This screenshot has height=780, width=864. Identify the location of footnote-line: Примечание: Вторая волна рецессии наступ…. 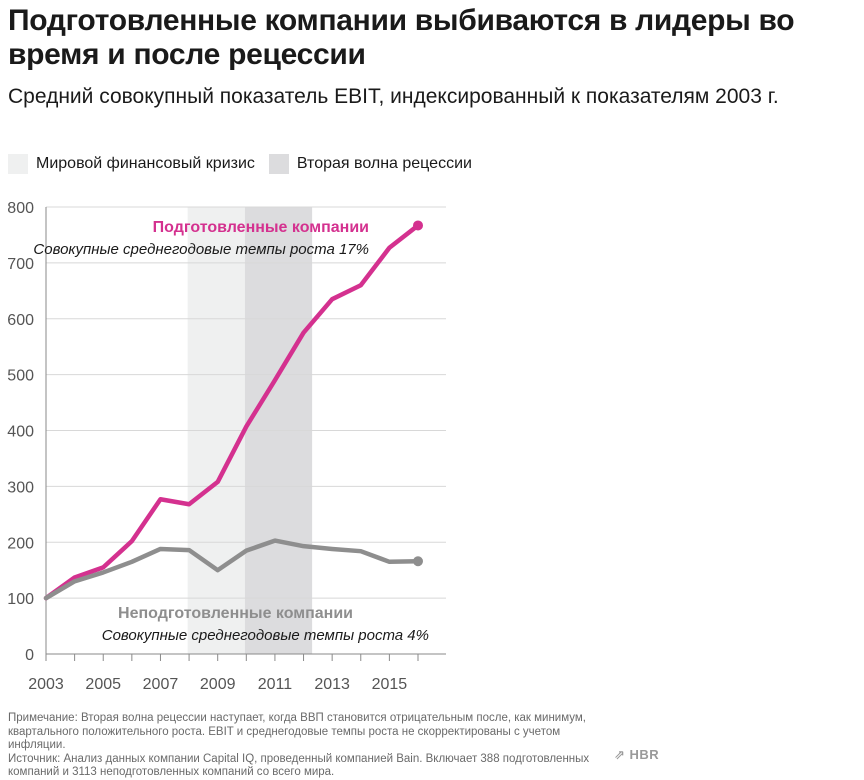
(297, 718).